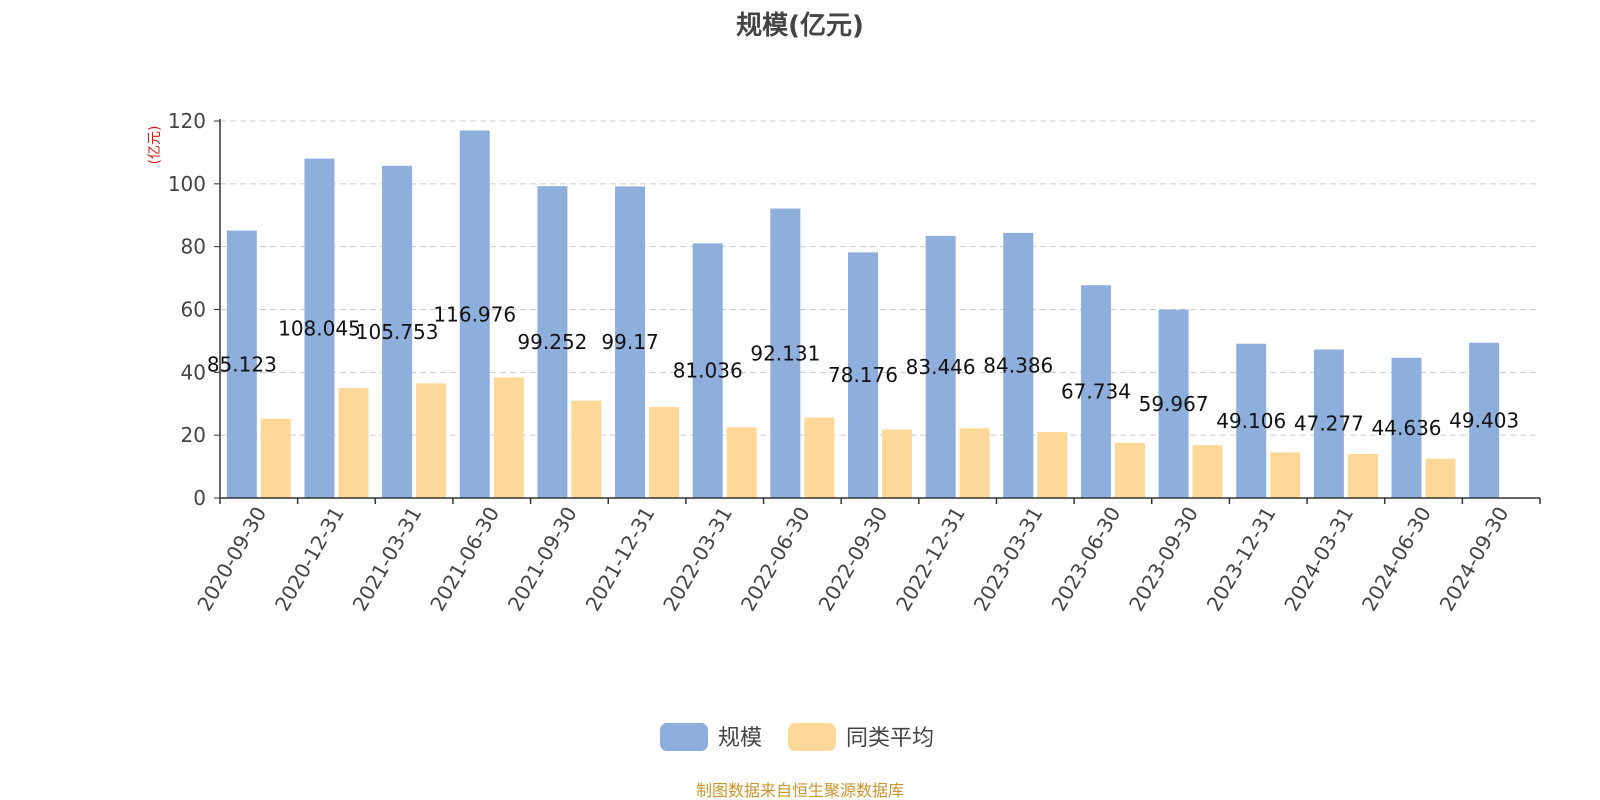  Describe the element at coordinates (1008, 559) in the screenshot. I see `x-tick-label: 2023-03-31` at that location.